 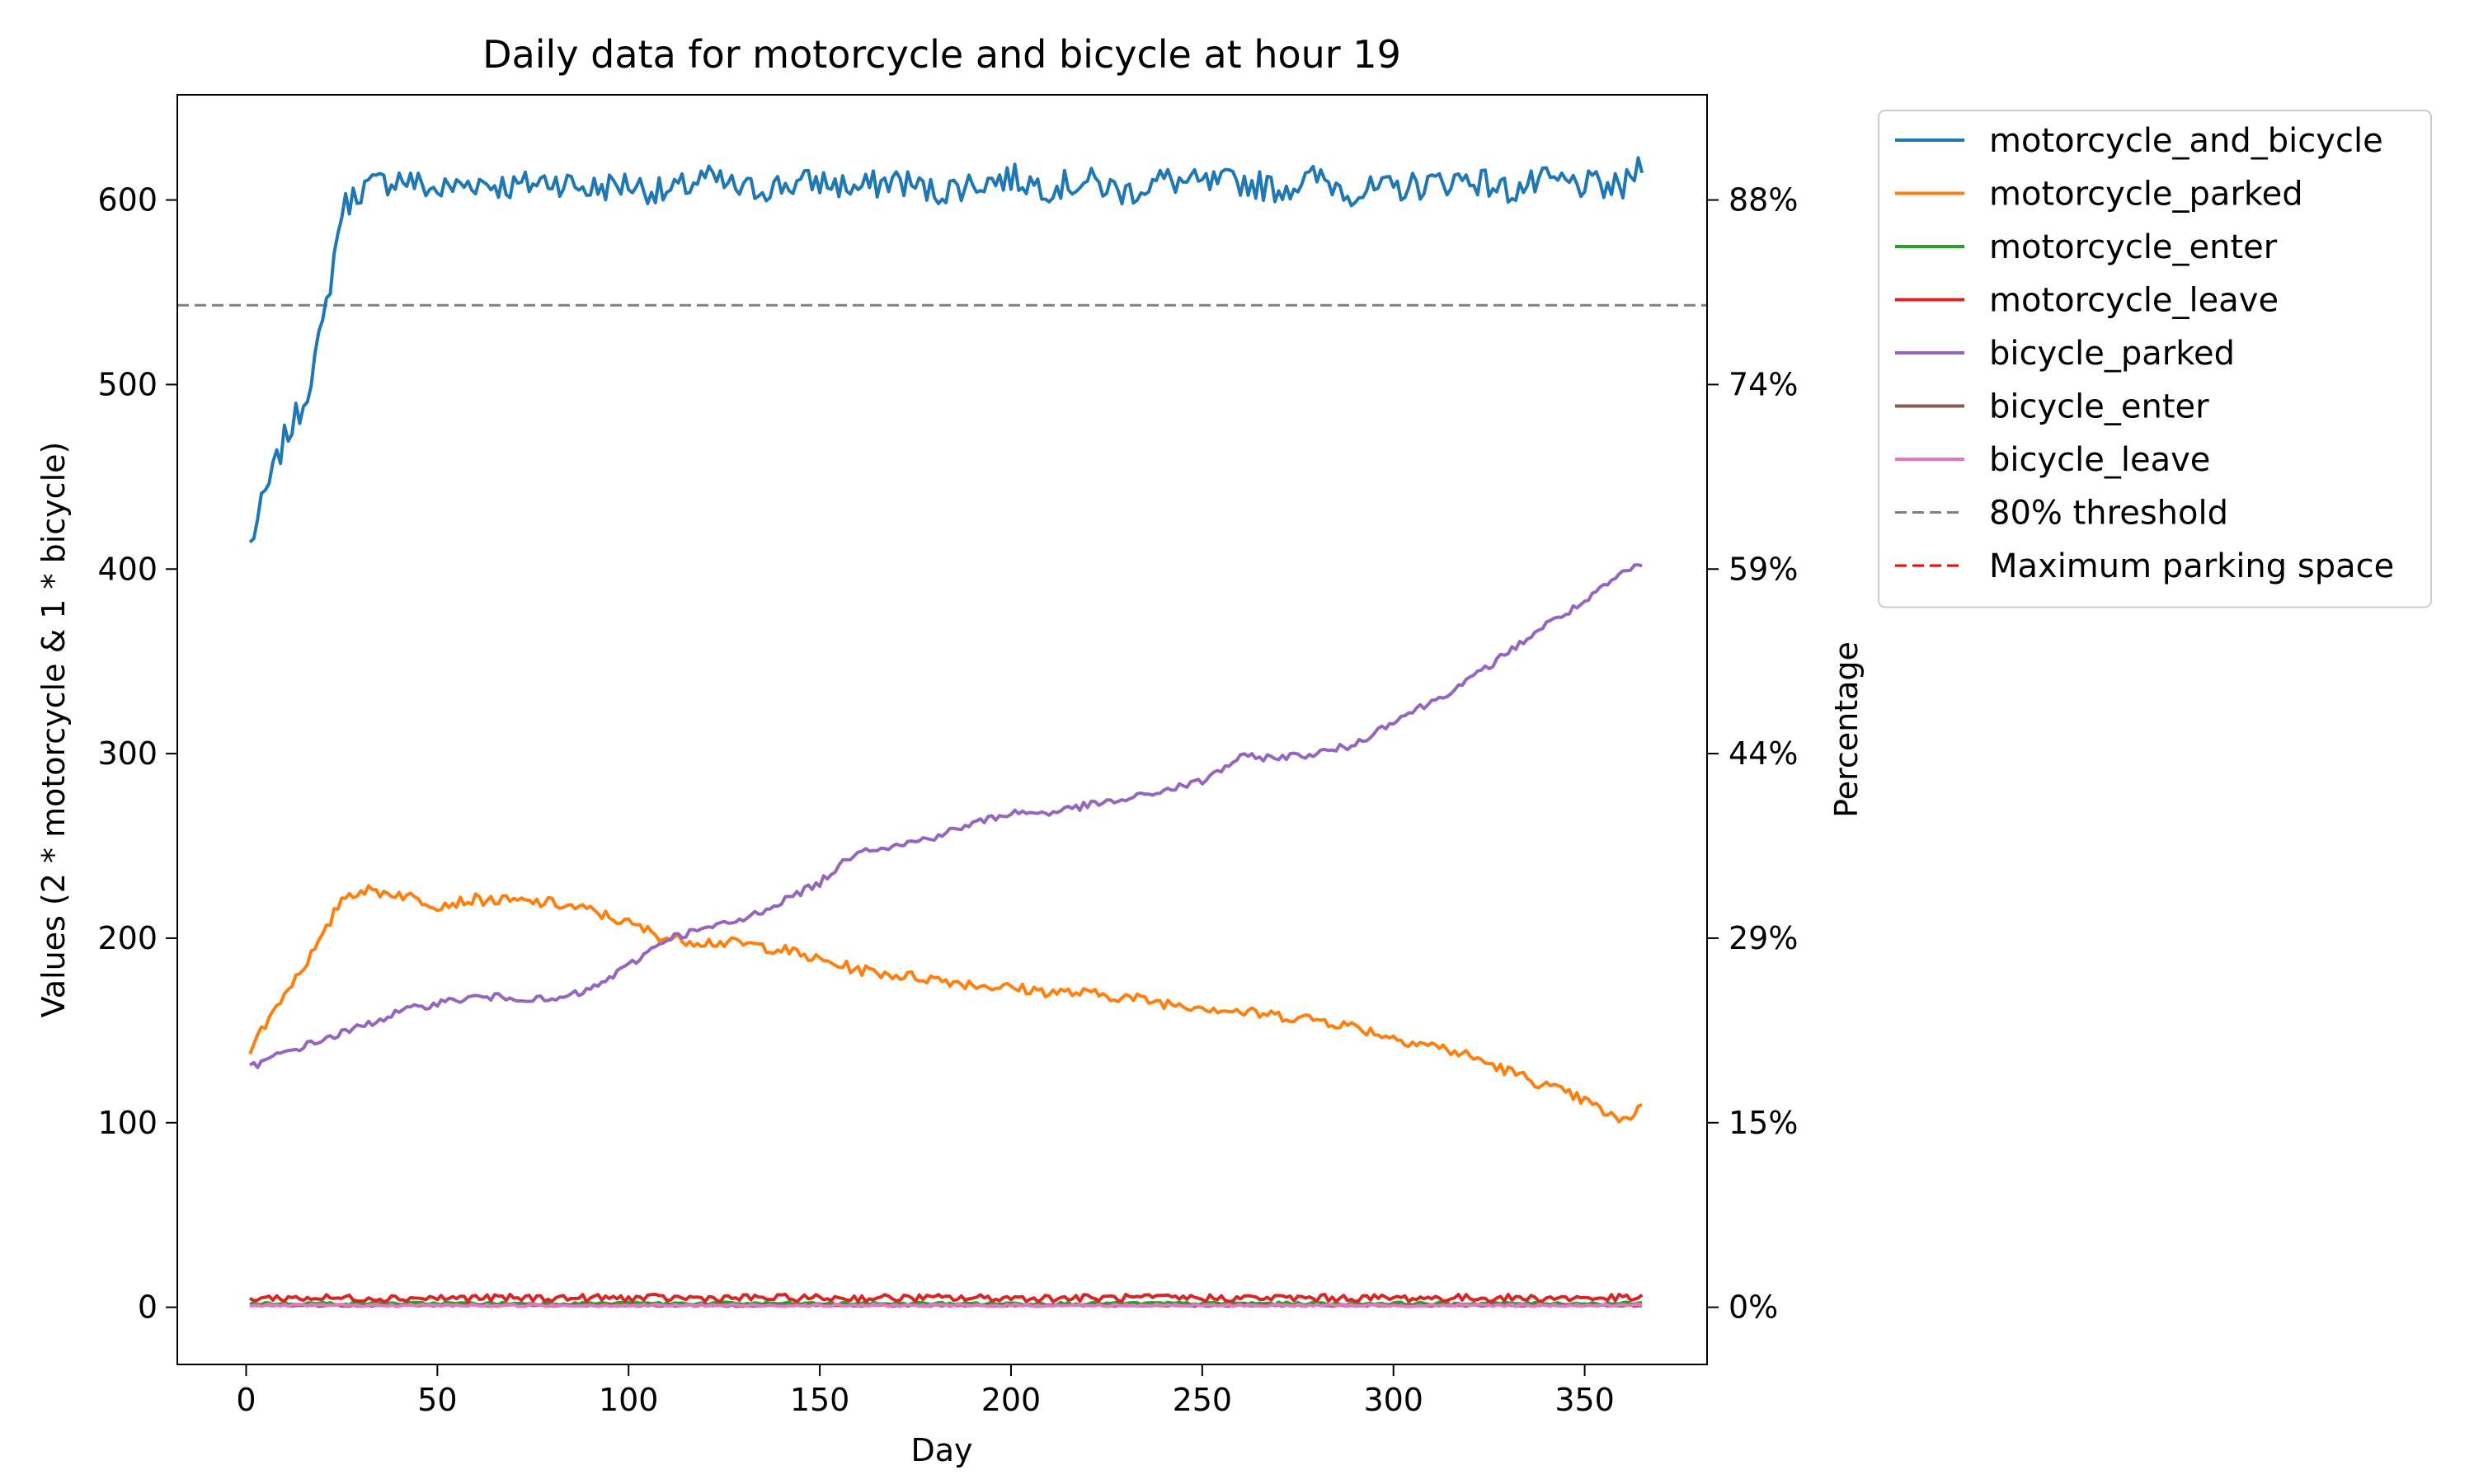 I want to click on legend-label-bicycle-leave: bicycle_leave, so click(x=2099, y=460).